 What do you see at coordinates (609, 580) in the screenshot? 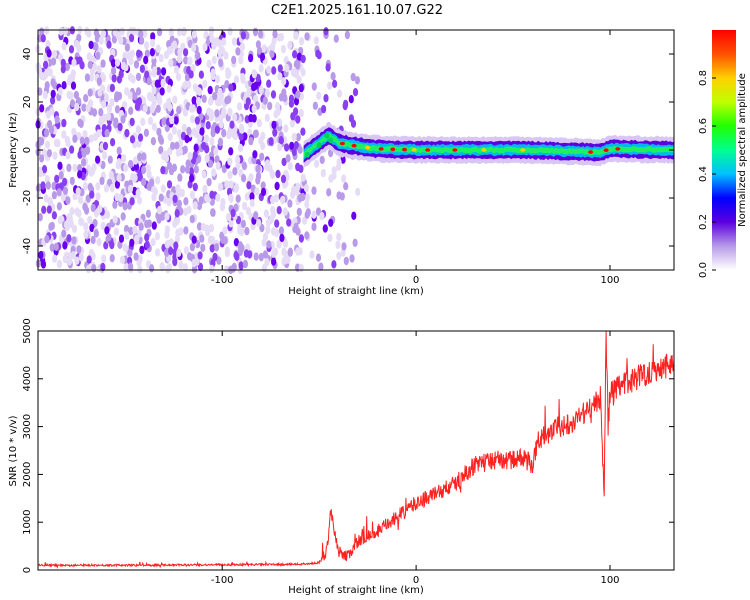
I see `bottom-x-tick-label: 100` at bounding box center [609, 580].